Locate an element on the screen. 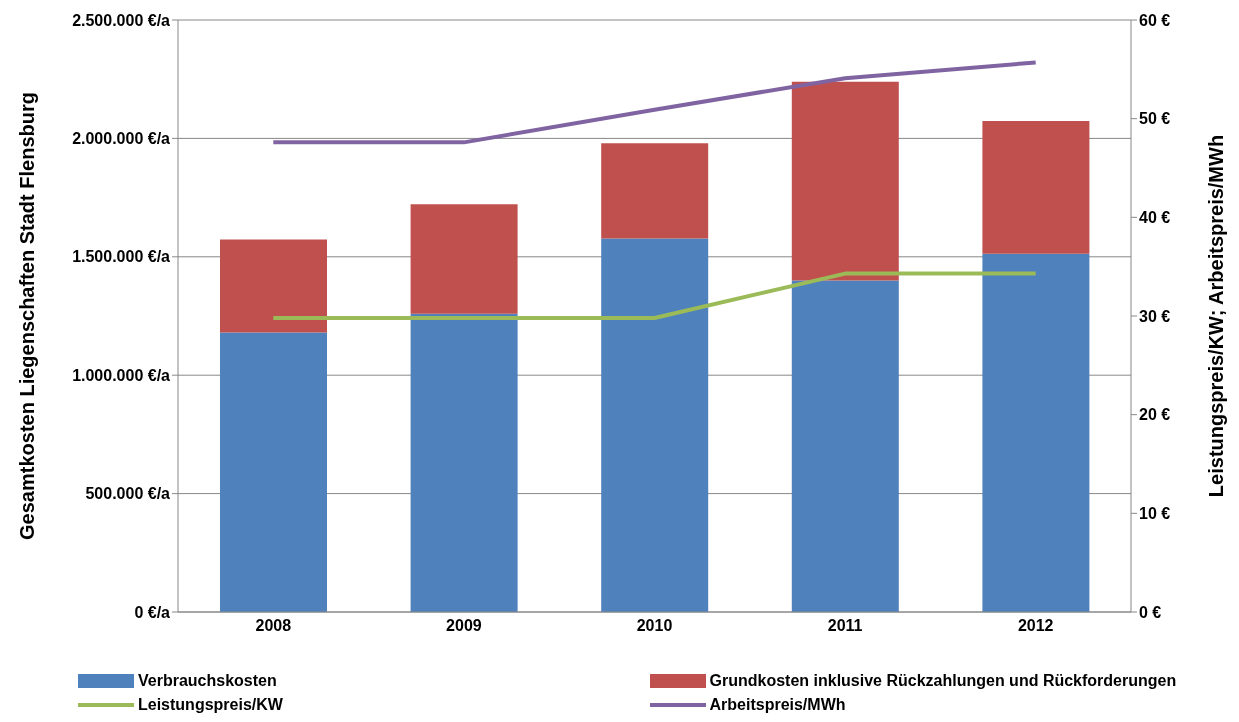  y-axis-title: Gesamtkosten Liegenschaften Stadt Flensburg is located at coordinates (27, 316).